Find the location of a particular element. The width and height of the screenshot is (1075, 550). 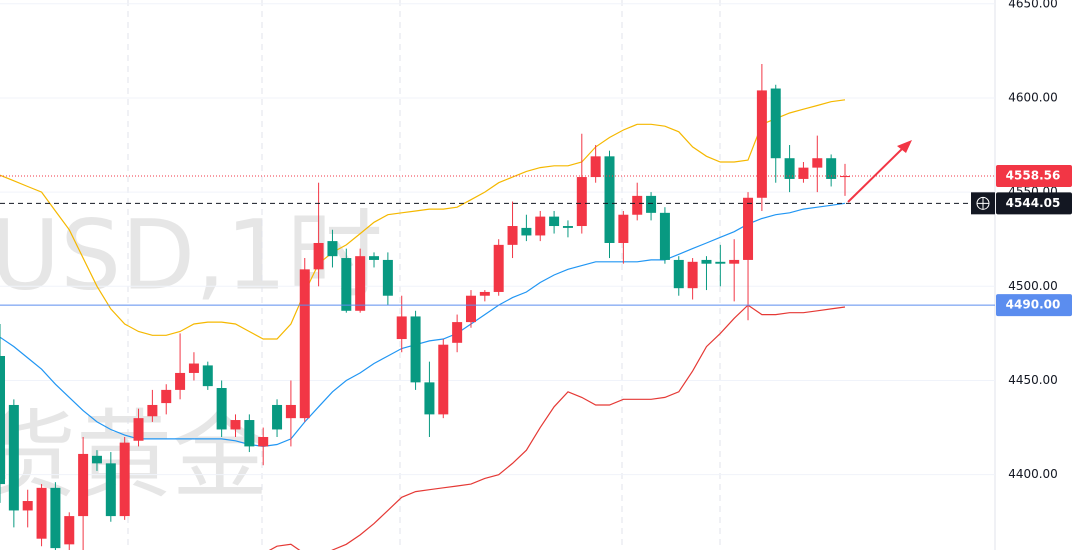

price-label: 4490.00 is located at coordinates (1033, 305).